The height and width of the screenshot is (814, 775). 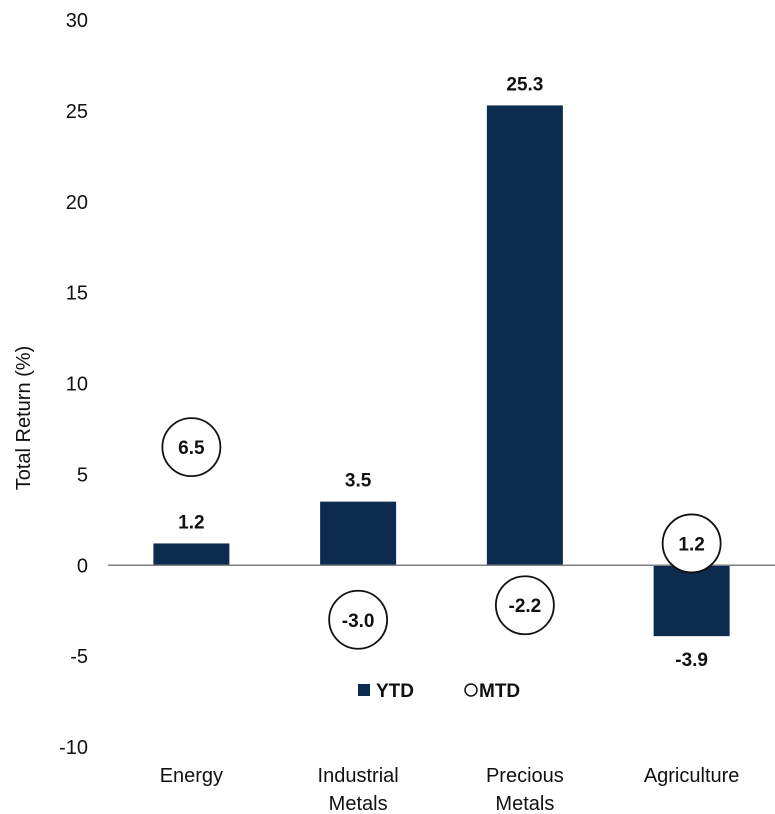 What do you see at coordinates (692, 776) in the screenshot?
I see `category-label: Agriculture` at bounding box center [692, 776].